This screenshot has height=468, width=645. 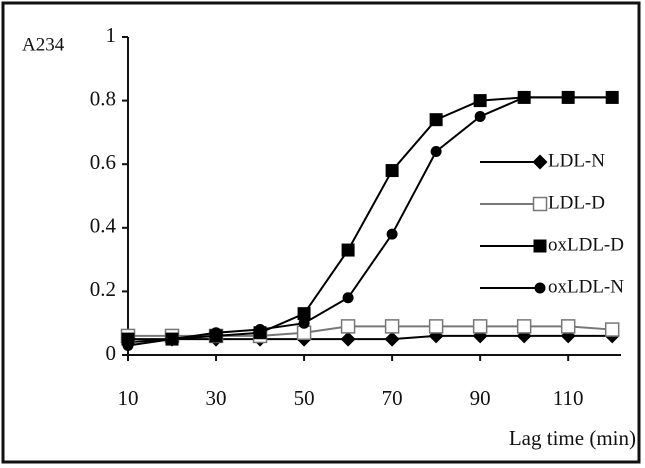 I want to click on y-tick-label: 1, so click(x=111, y=35).